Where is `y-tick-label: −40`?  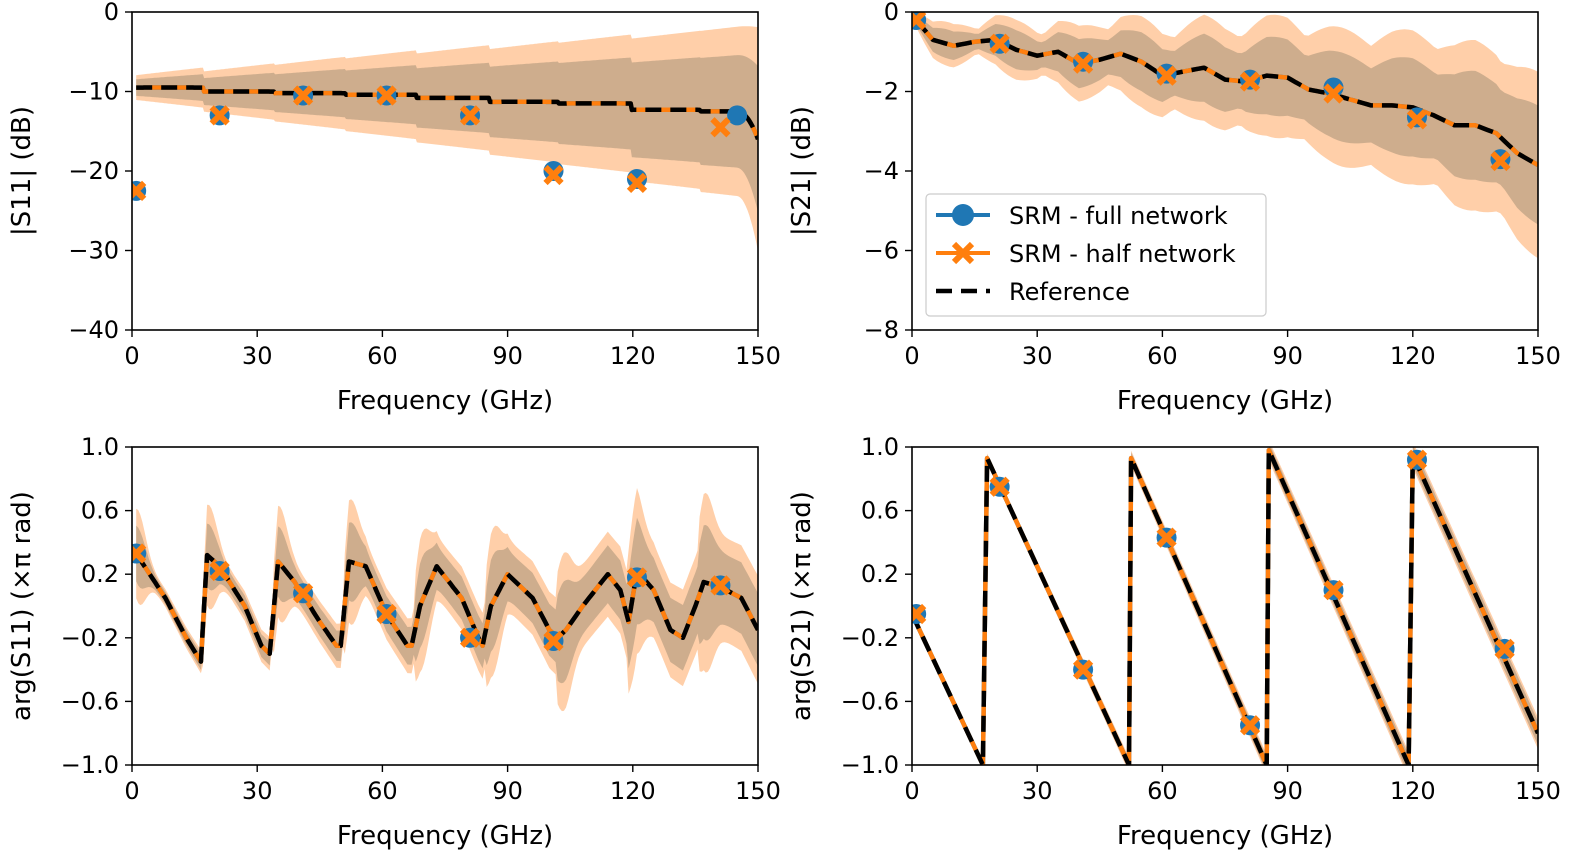 y-tick-label: −40 is located at coordinates (93, 330).